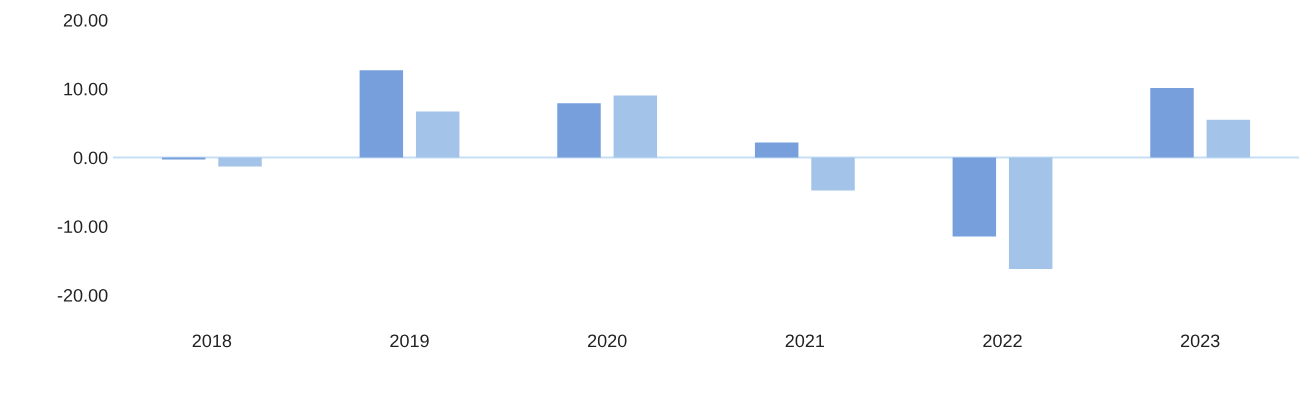 The height and width of the screenshot is (407, 1299). I want to click on x-tick-label: 2020, so click(607, 341).